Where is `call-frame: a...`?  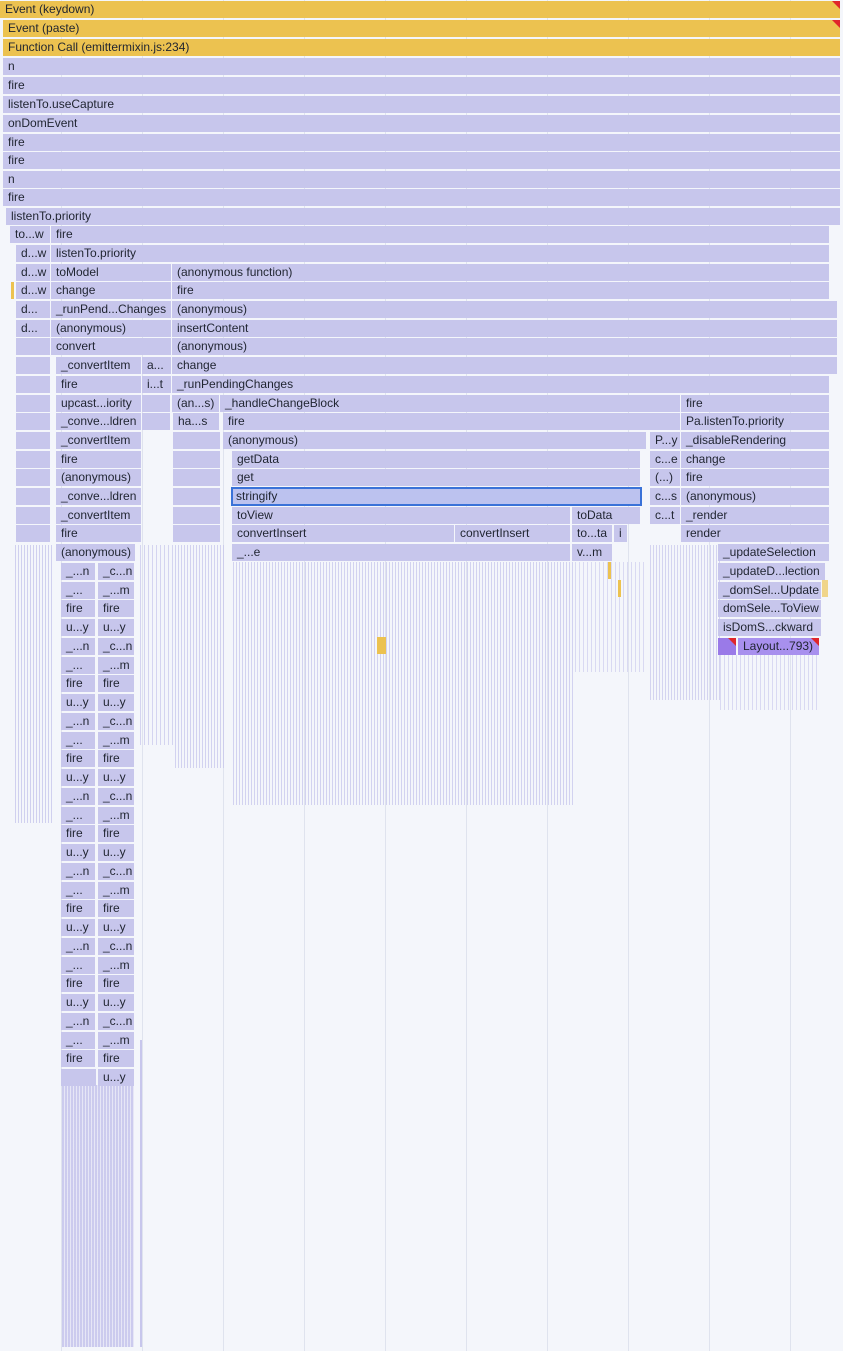
call-frame: a... is located at coordinates (157, 365).